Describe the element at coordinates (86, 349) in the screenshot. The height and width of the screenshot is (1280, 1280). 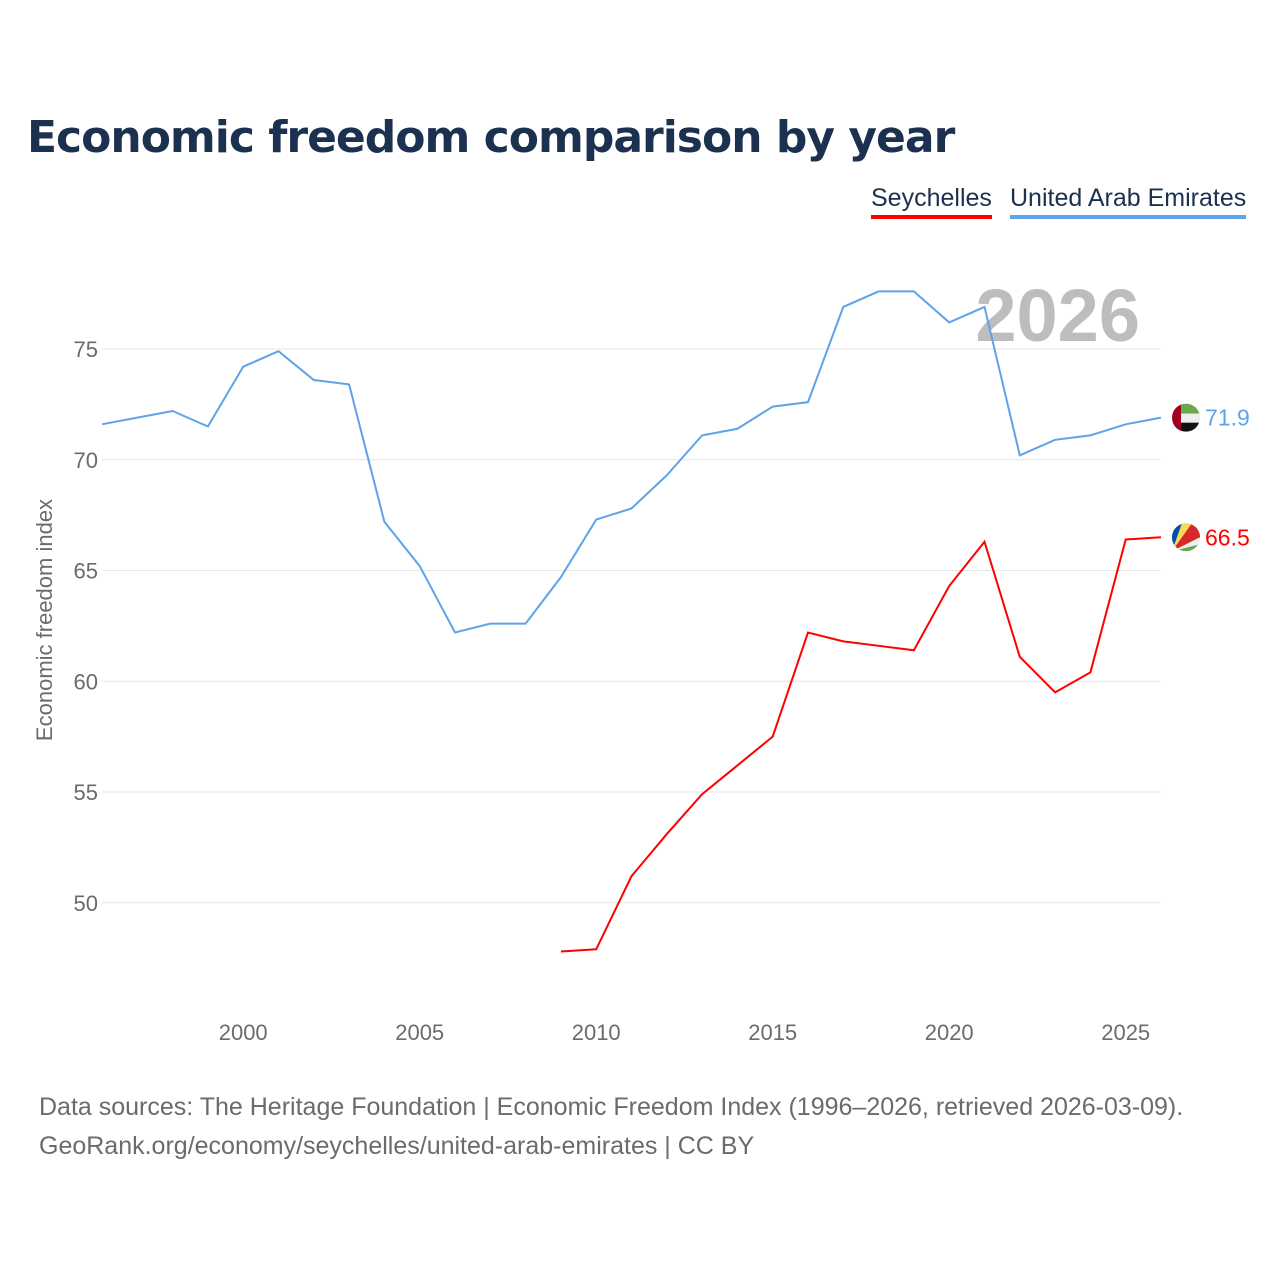
I see `y-tick-label: 75` at that location.